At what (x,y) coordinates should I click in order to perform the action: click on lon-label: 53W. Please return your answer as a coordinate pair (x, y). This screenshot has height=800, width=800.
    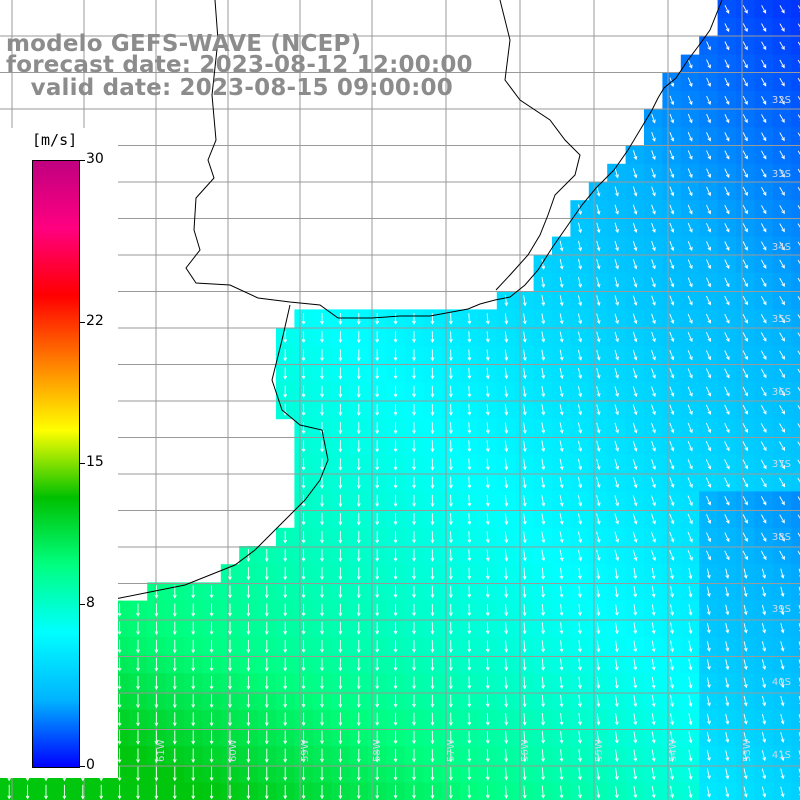
    Looking at the image, I should click on (747, 750).